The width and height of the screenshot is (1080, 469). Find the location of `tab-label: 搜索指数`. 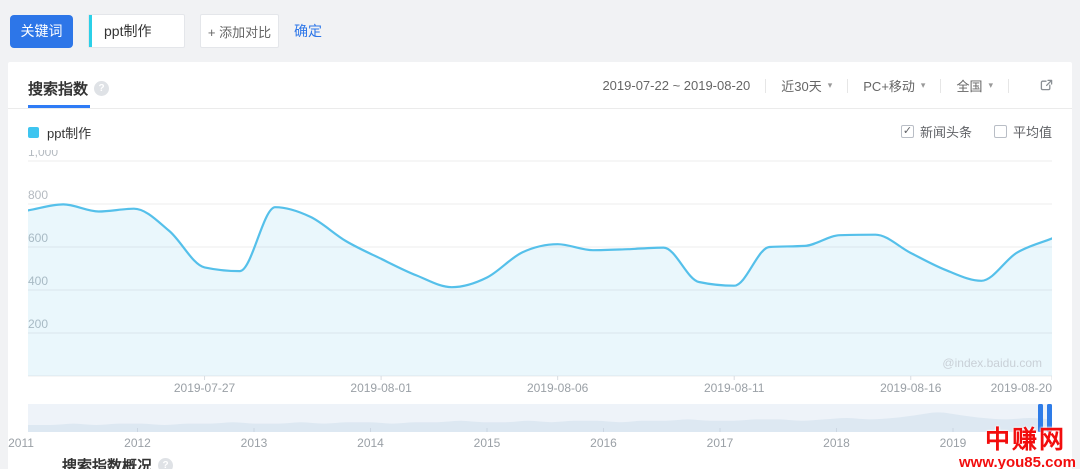

tab-label: 搜索指数 is located at coordinates (58, 89).